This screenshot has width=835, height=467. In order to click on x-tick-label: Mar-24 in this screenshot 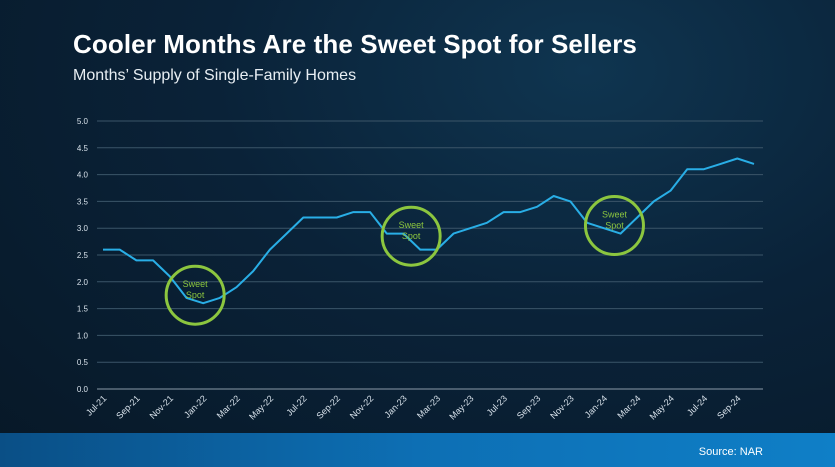, I will do `click(628, 406)`.